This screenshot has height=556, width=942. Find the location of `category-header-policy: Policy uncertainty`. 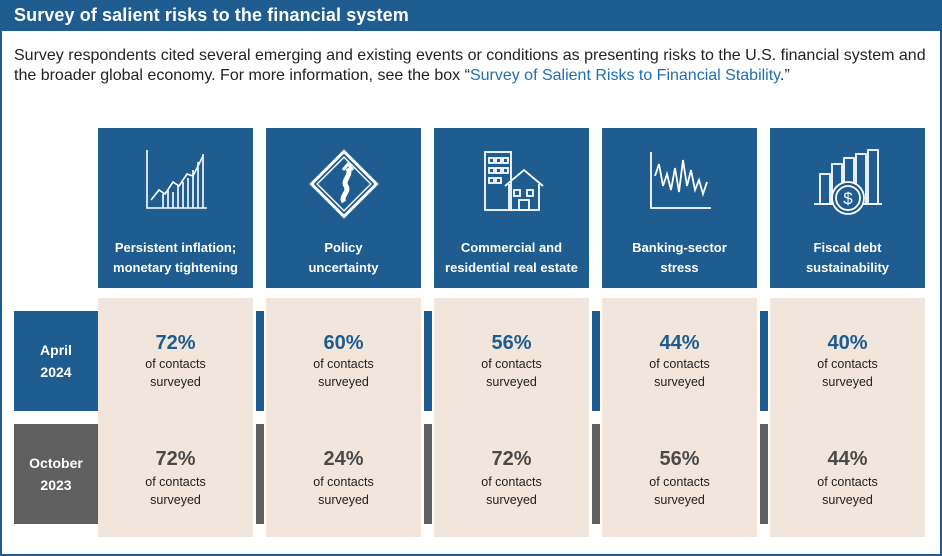

category-header-policy: Policy uncertainty is located at coordinates (343, 208).